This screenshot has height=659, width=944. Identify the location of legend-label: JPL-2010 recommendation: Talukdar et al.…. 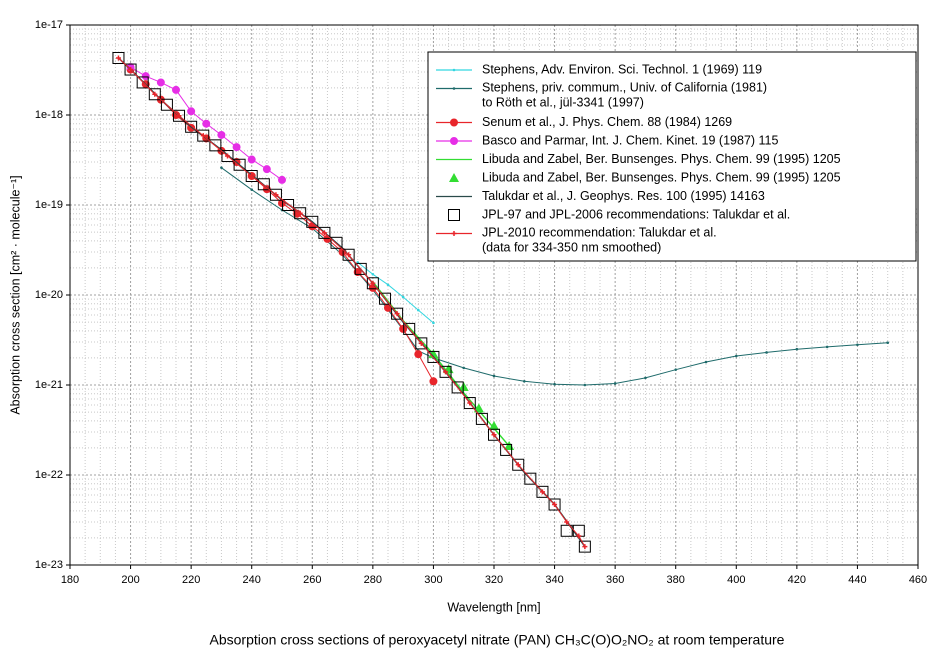
(599, 240).